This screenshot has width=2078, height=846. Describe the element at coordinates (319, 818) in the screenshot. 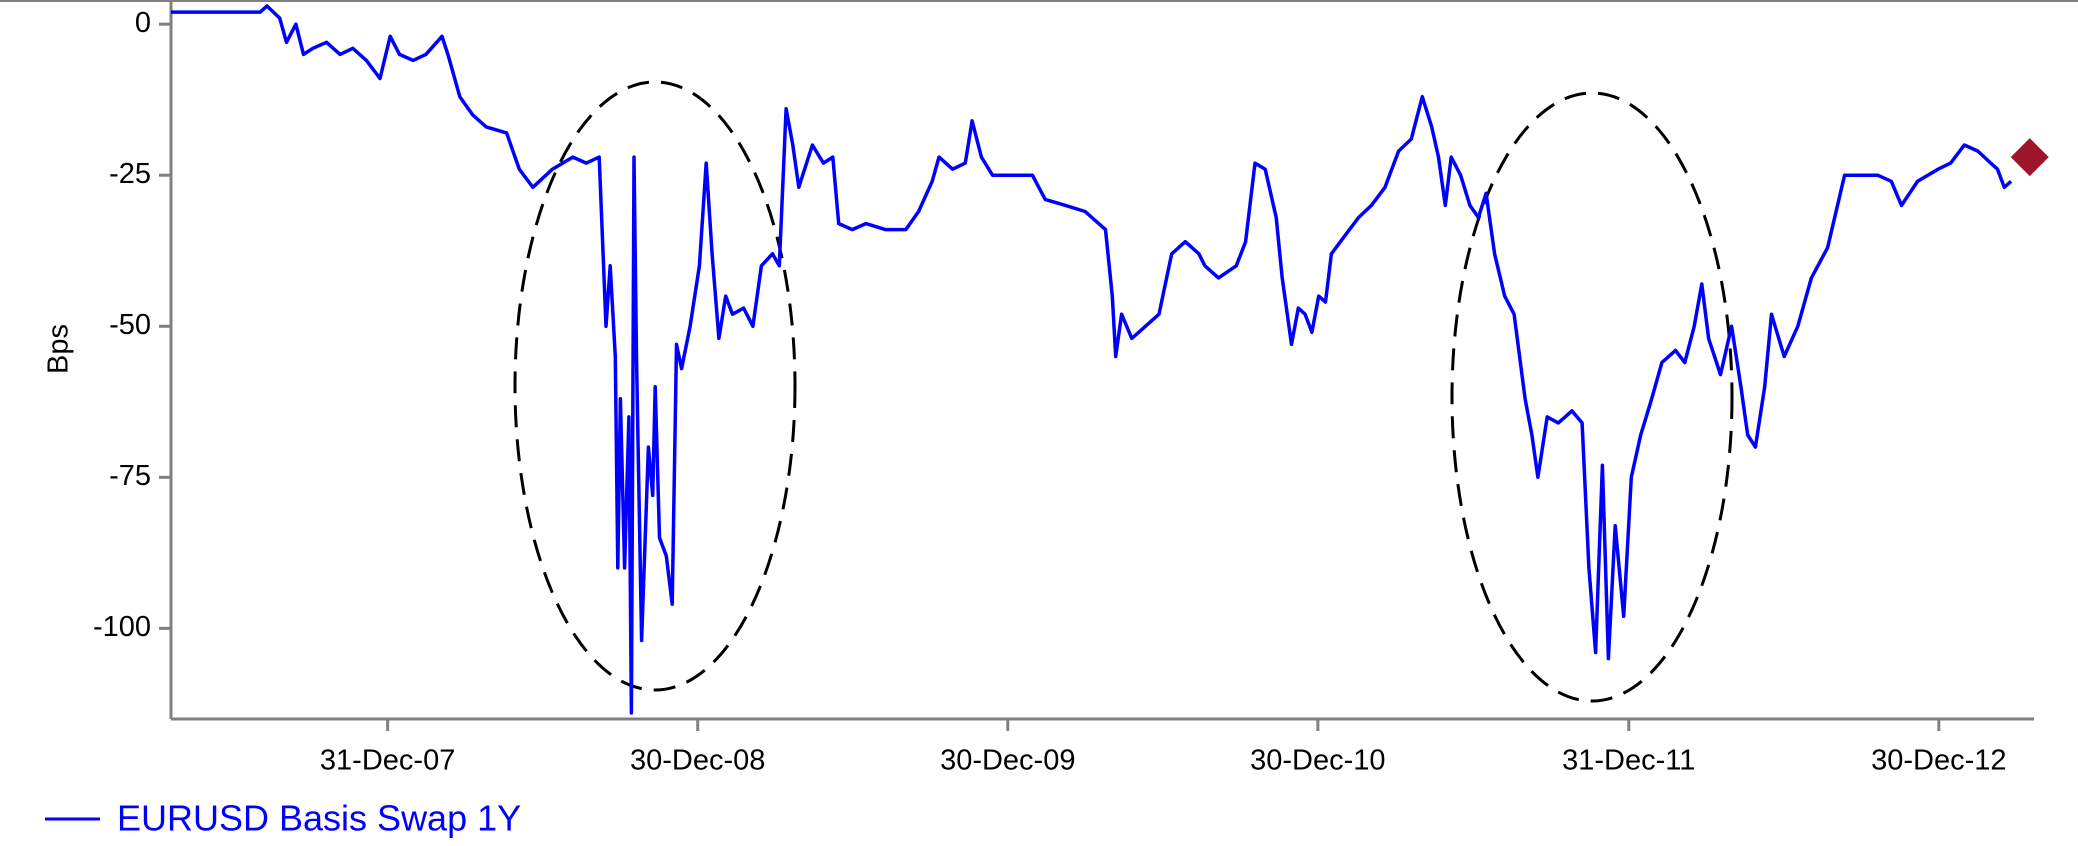

I see `legend-label: EURUSD Basis Swap 1Y` at that location.